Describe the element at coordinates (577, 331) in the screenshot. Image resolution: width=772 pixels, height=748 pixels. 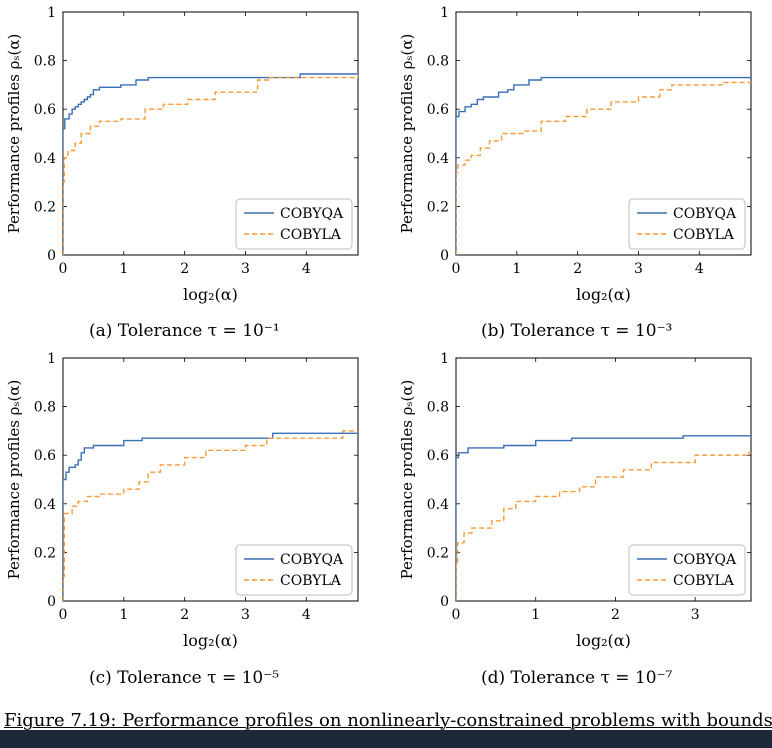
I see `subcaption-b: (b) Tolerance τ = 10⁻³` at that location.